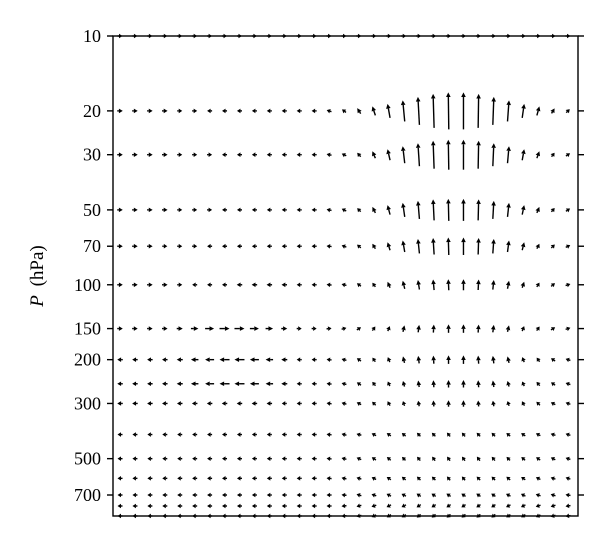 This screenshot has width=600, height=539. What do you see at coordinates (87, 285) in the screenshot?
I see `y-tick-label: 100` at bounding box center [87, 285].